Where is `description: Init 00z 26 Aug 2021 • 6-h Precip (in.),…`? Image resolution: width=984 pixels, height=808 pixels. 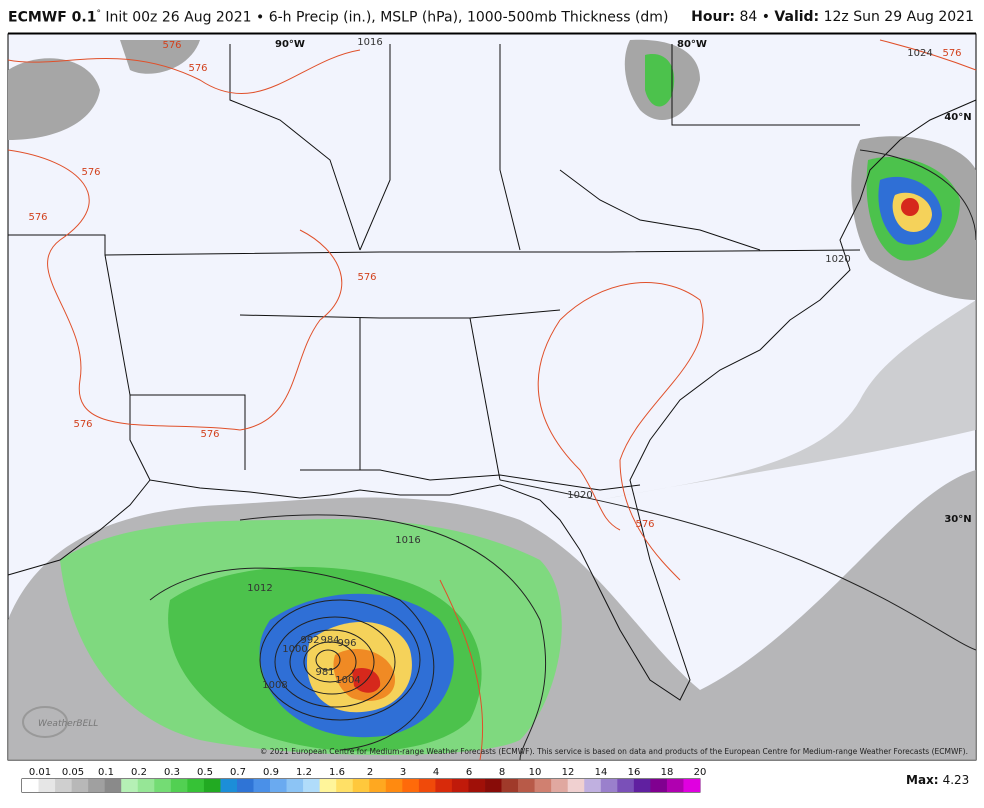 description: Init 00z 26 Aug 2021 • 6-h Precip (in.),… is located at coordinates (387, 17).